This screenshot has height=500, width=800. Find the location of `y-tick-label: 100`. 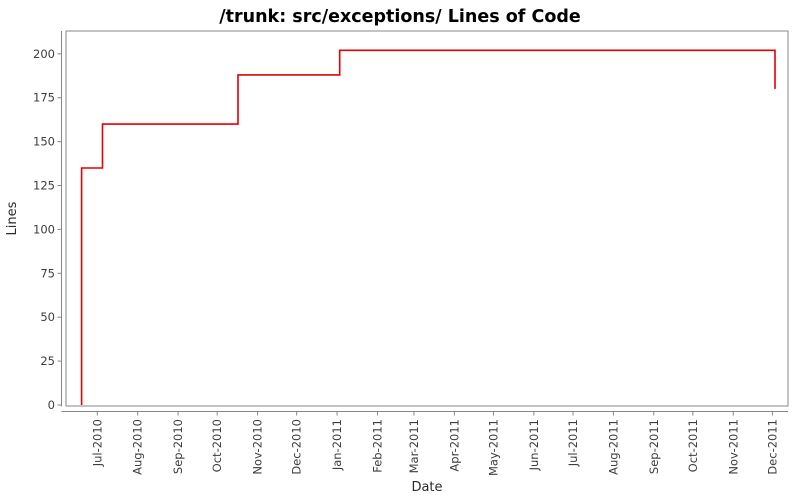

y-tick-label: 100 is located at coordinates (44, 229).